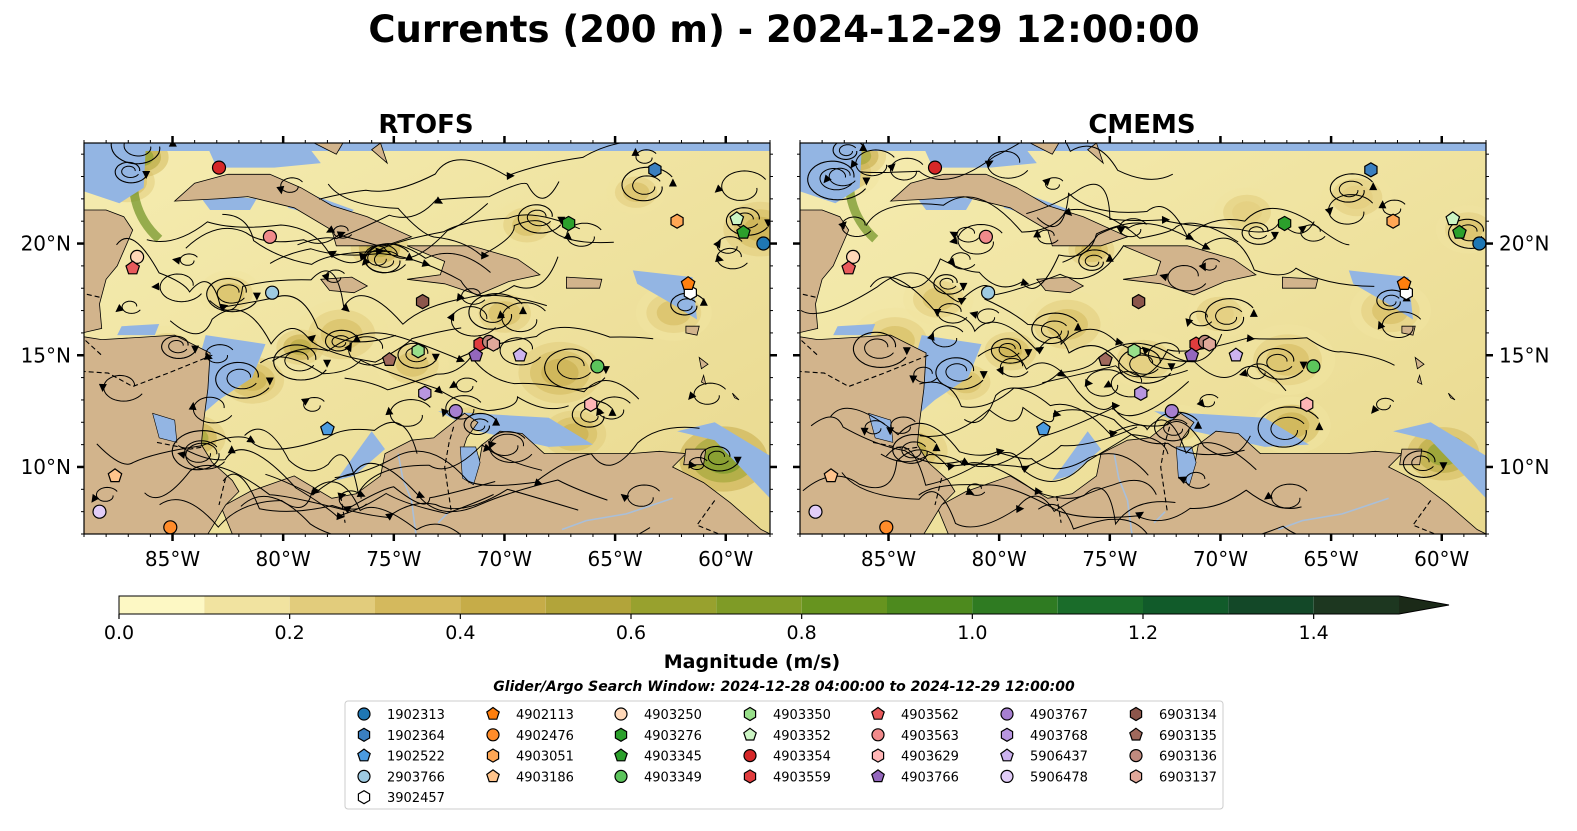  Describe the element at coordinates (1141, 125) in the screenshot. I see `panel-title-cmems: CMEMS` at that location.